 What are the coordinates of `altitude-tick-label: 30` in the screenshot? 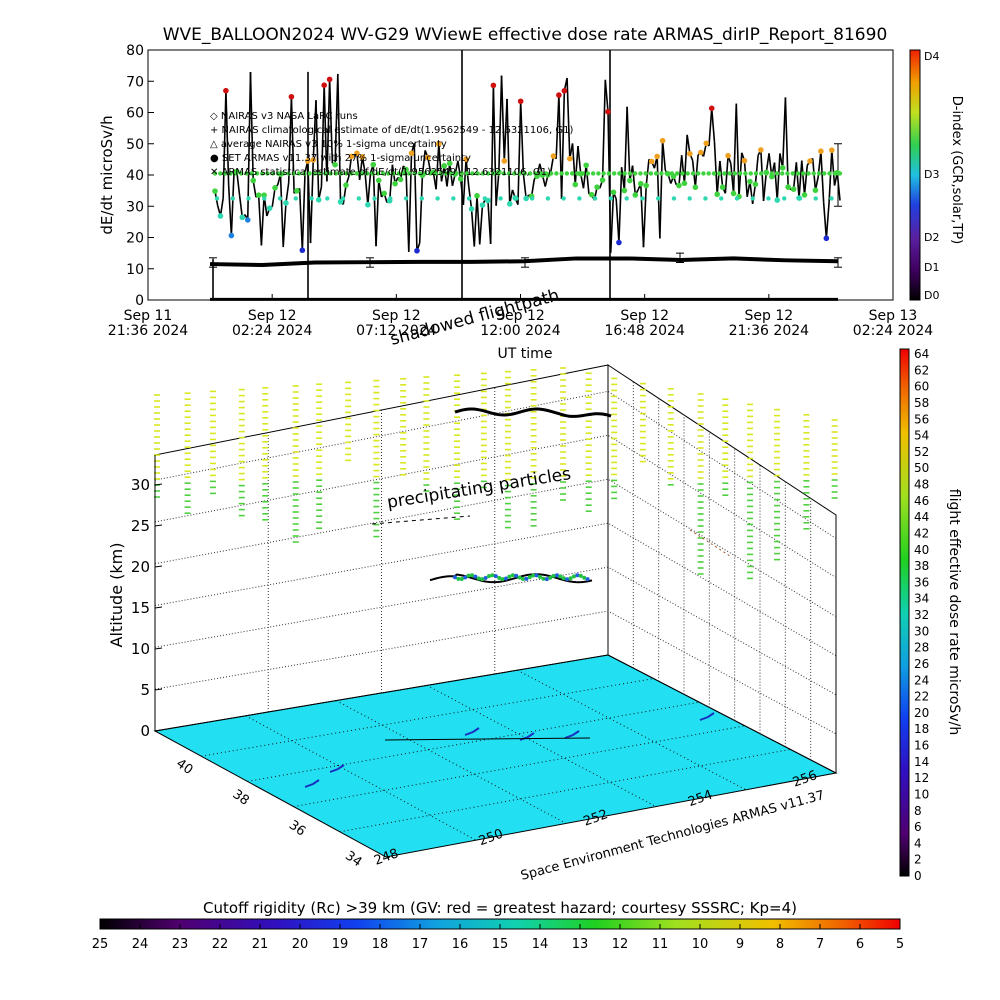 It's located at (140, 485).